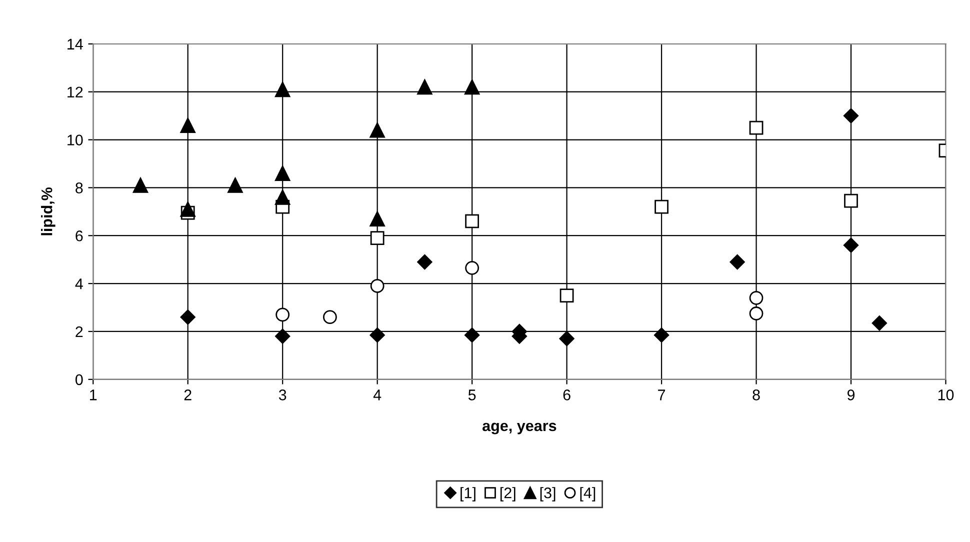  Describe the element at coordinates (75, 44) in the screenshot. I see `y-tick-label: 14` at that location.